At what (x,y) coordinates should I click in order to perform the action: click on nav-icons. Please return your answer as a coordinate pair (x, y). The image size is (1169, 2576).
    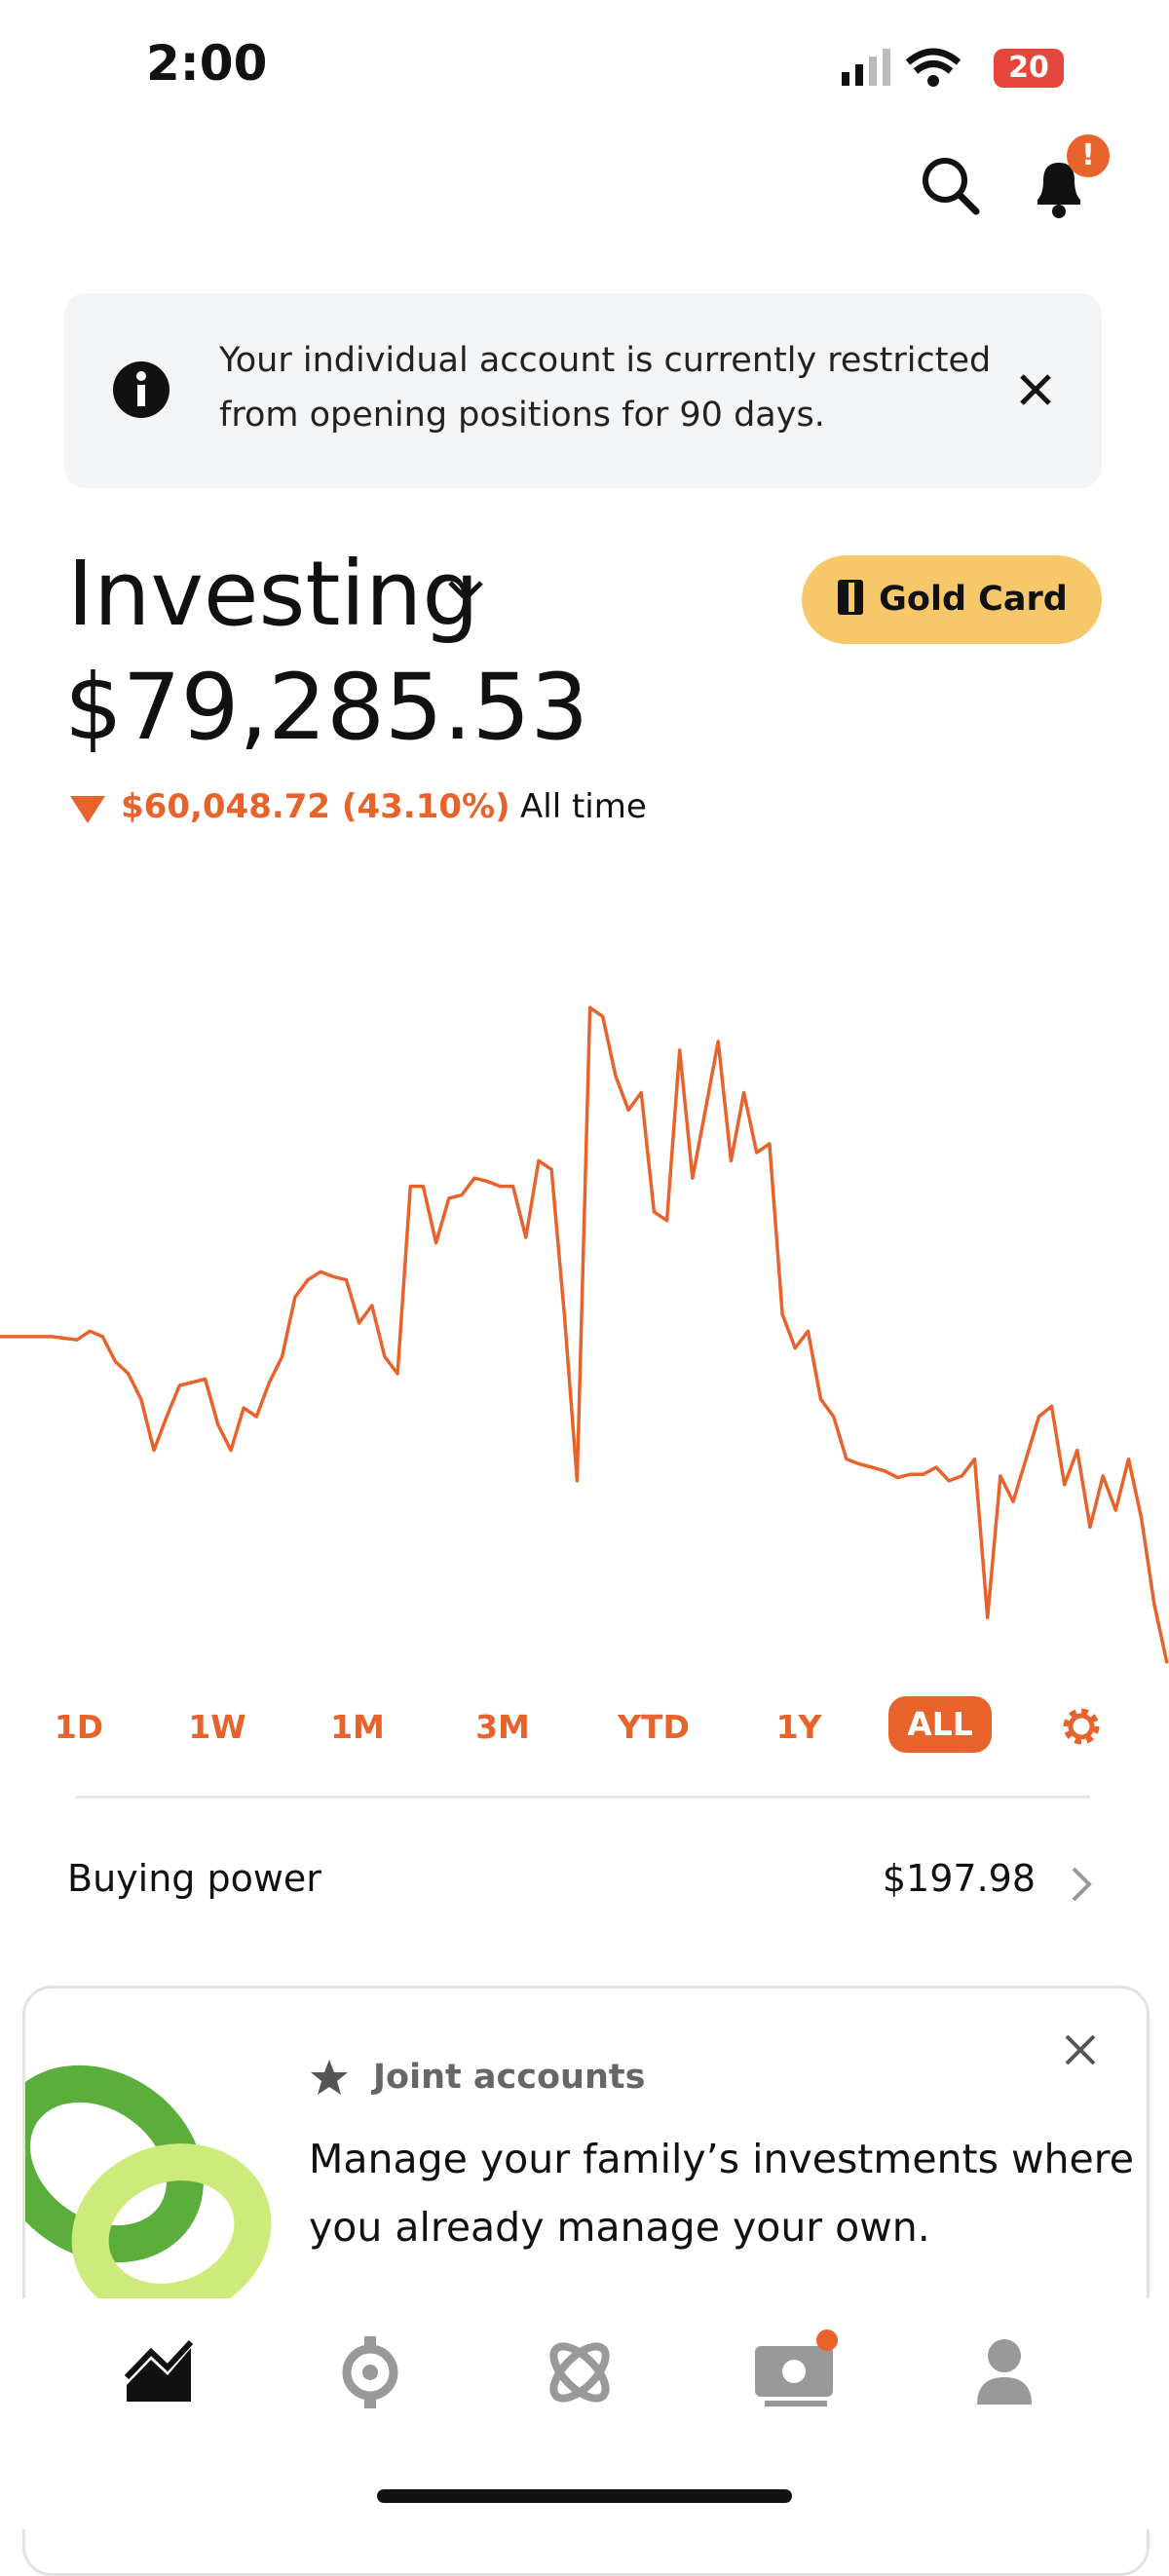
    Looking at the image, I should click on (578, 2369).